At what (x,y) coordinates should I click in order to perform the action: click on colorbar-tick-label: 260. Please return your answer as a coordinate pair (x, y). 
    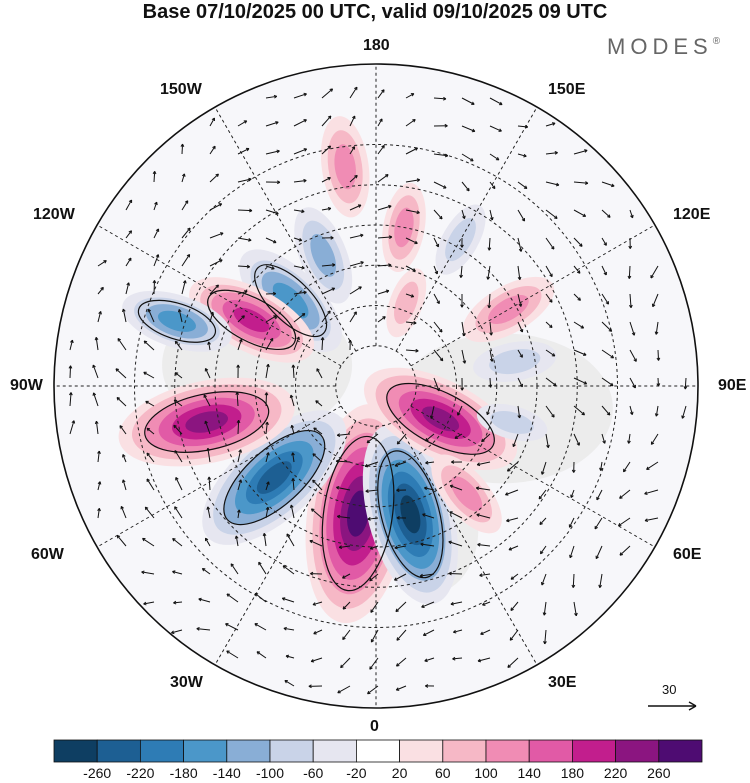
    Looking at the image, I should click on (659, 773).